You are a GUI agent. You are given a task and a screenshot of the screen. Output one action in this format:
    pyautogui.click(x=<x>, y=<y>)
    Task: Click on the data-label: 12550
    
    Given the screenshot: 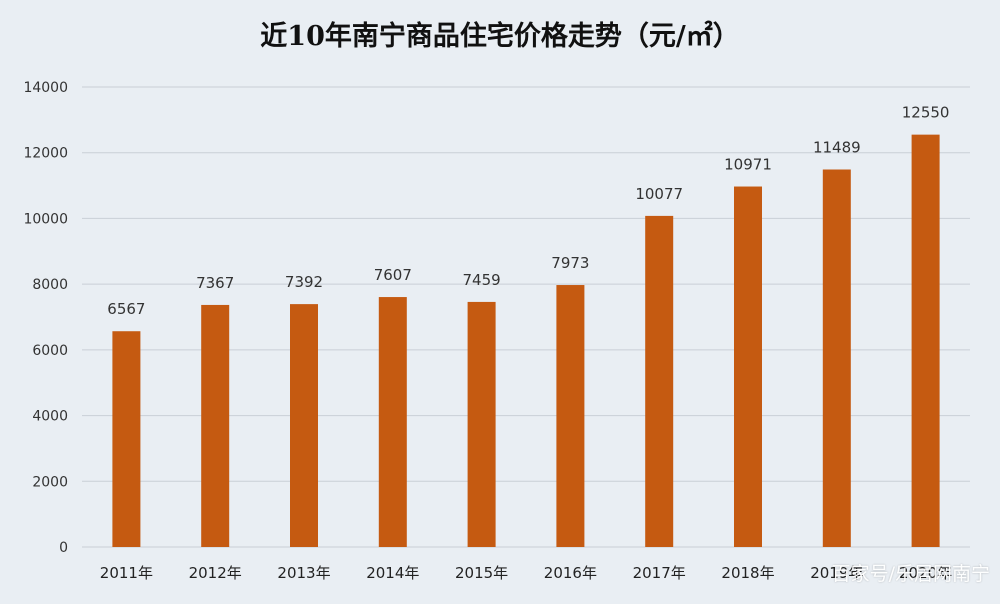 What is the action you would take?
    pyautogui.click(x=926, y=113)
    